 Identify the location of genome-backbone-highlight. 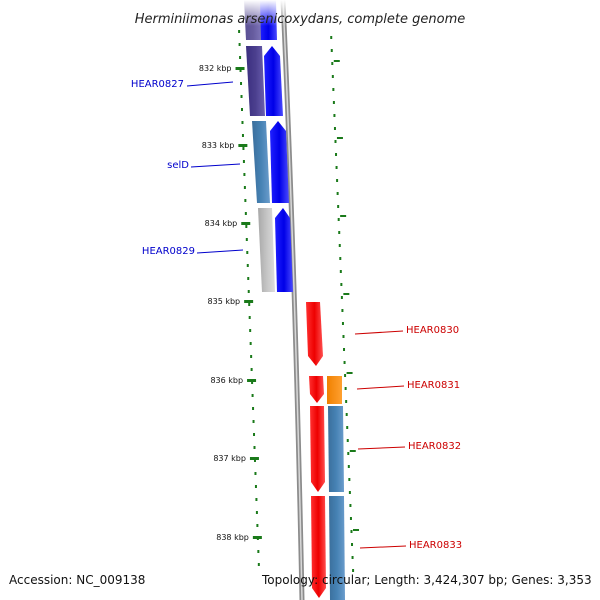
(292, 300).